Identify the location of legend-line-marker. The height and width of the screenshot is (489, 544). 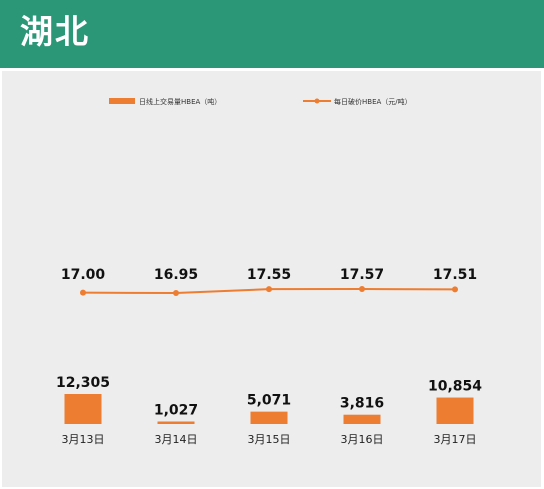
(317, 101).